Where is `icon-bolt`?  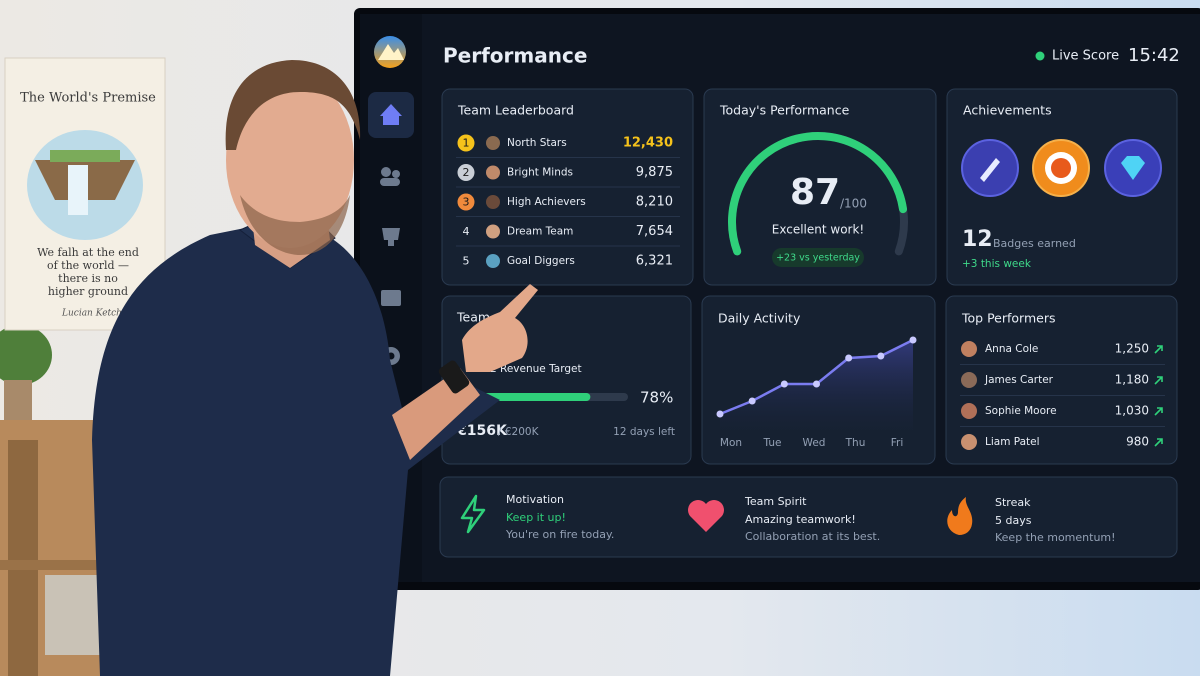
icon-bolt is located at coordinates (473, 514).